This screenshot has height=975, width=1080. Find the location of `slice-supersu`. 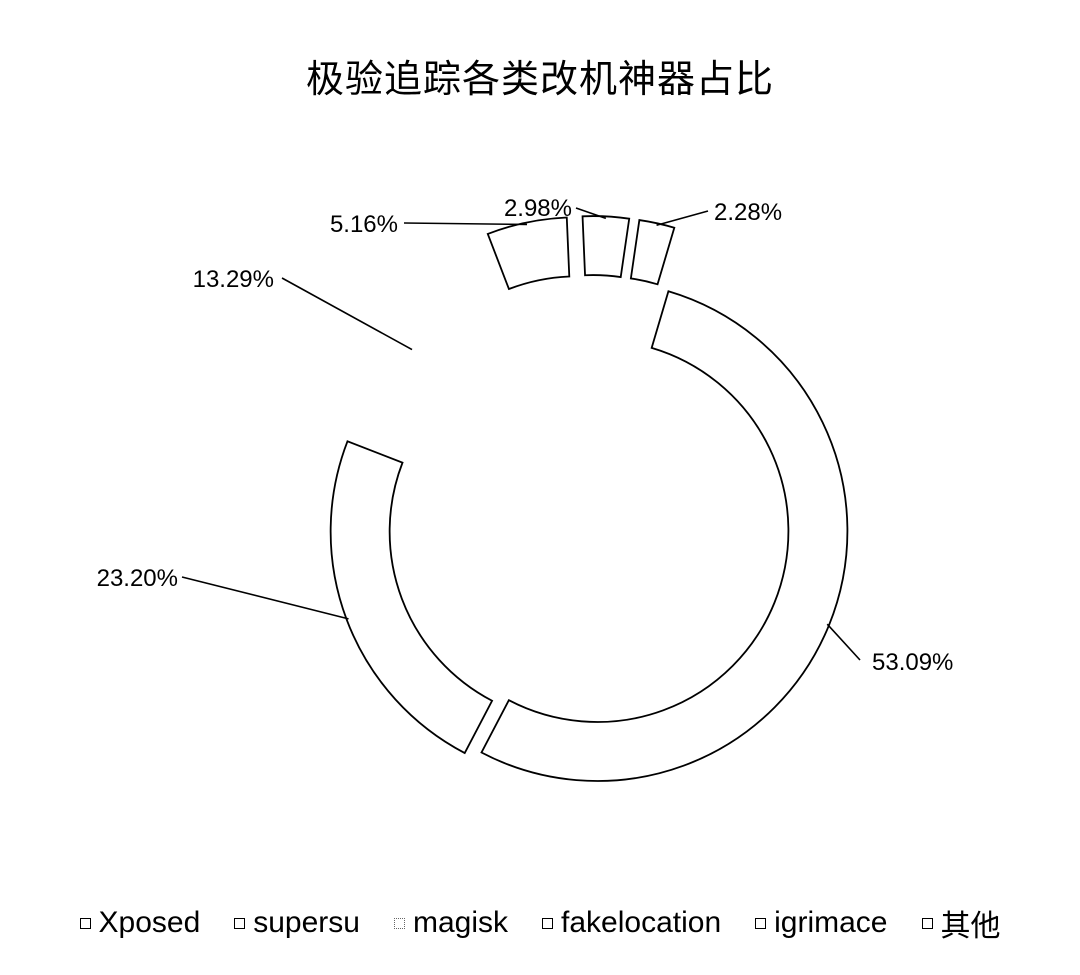

slice-supersu is located at coordinates (411, 597).